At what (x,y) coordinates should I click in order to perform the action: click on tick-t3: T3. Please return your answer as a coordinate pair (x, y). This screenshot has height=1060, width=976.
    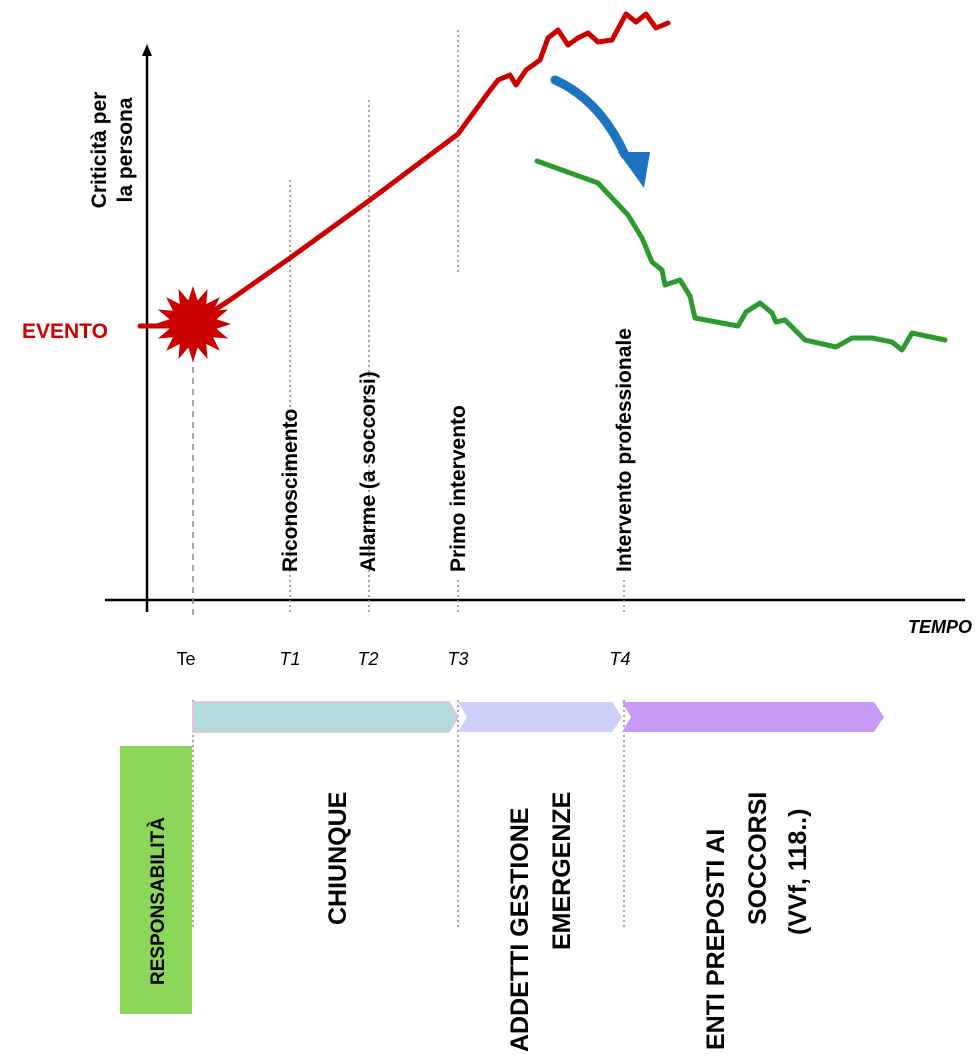
    Looking at the image, I should click on (457, 659).